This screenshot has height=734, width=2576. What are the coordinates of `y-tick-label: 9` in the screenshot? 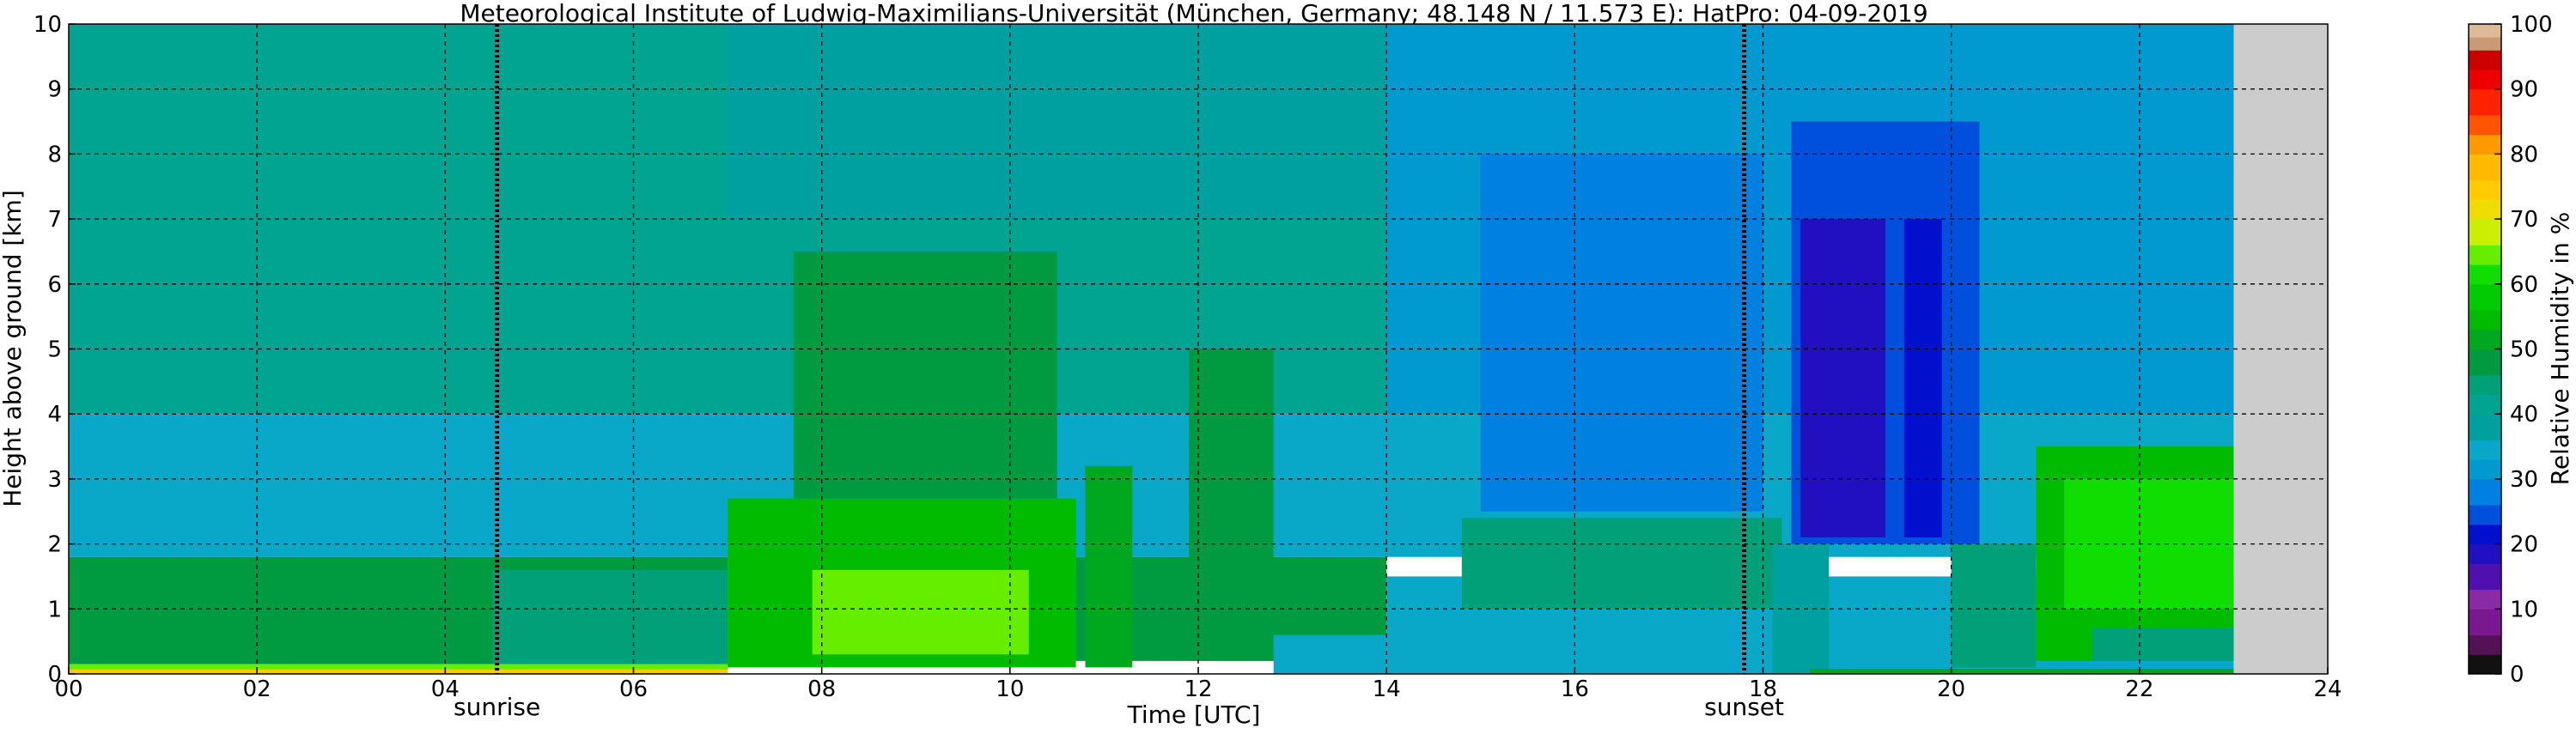 It's located at (54, 90).